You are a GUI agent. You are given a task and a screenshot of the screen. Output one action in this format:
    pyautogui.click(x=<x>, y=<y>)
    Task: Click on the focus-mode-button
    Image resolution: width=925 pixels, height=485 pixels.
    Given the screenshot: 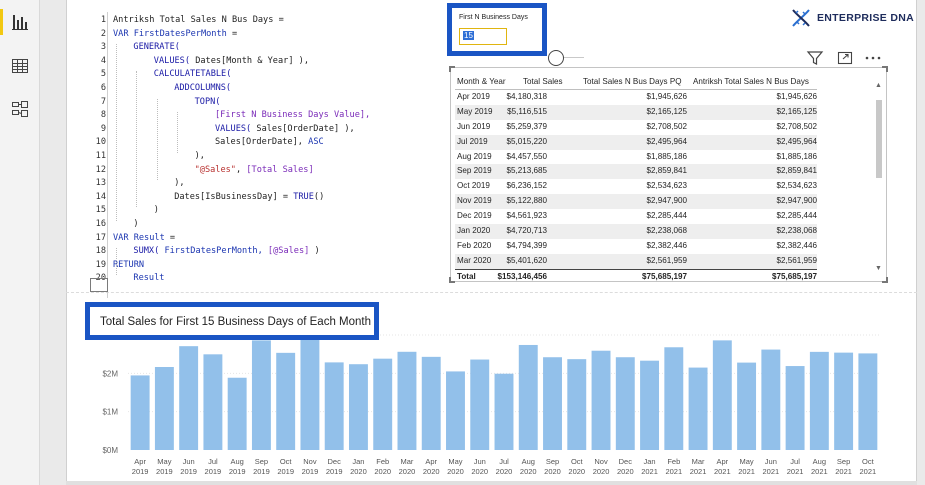 What is the action you would take?
    pyautogui.click(x=845, y=58)
    